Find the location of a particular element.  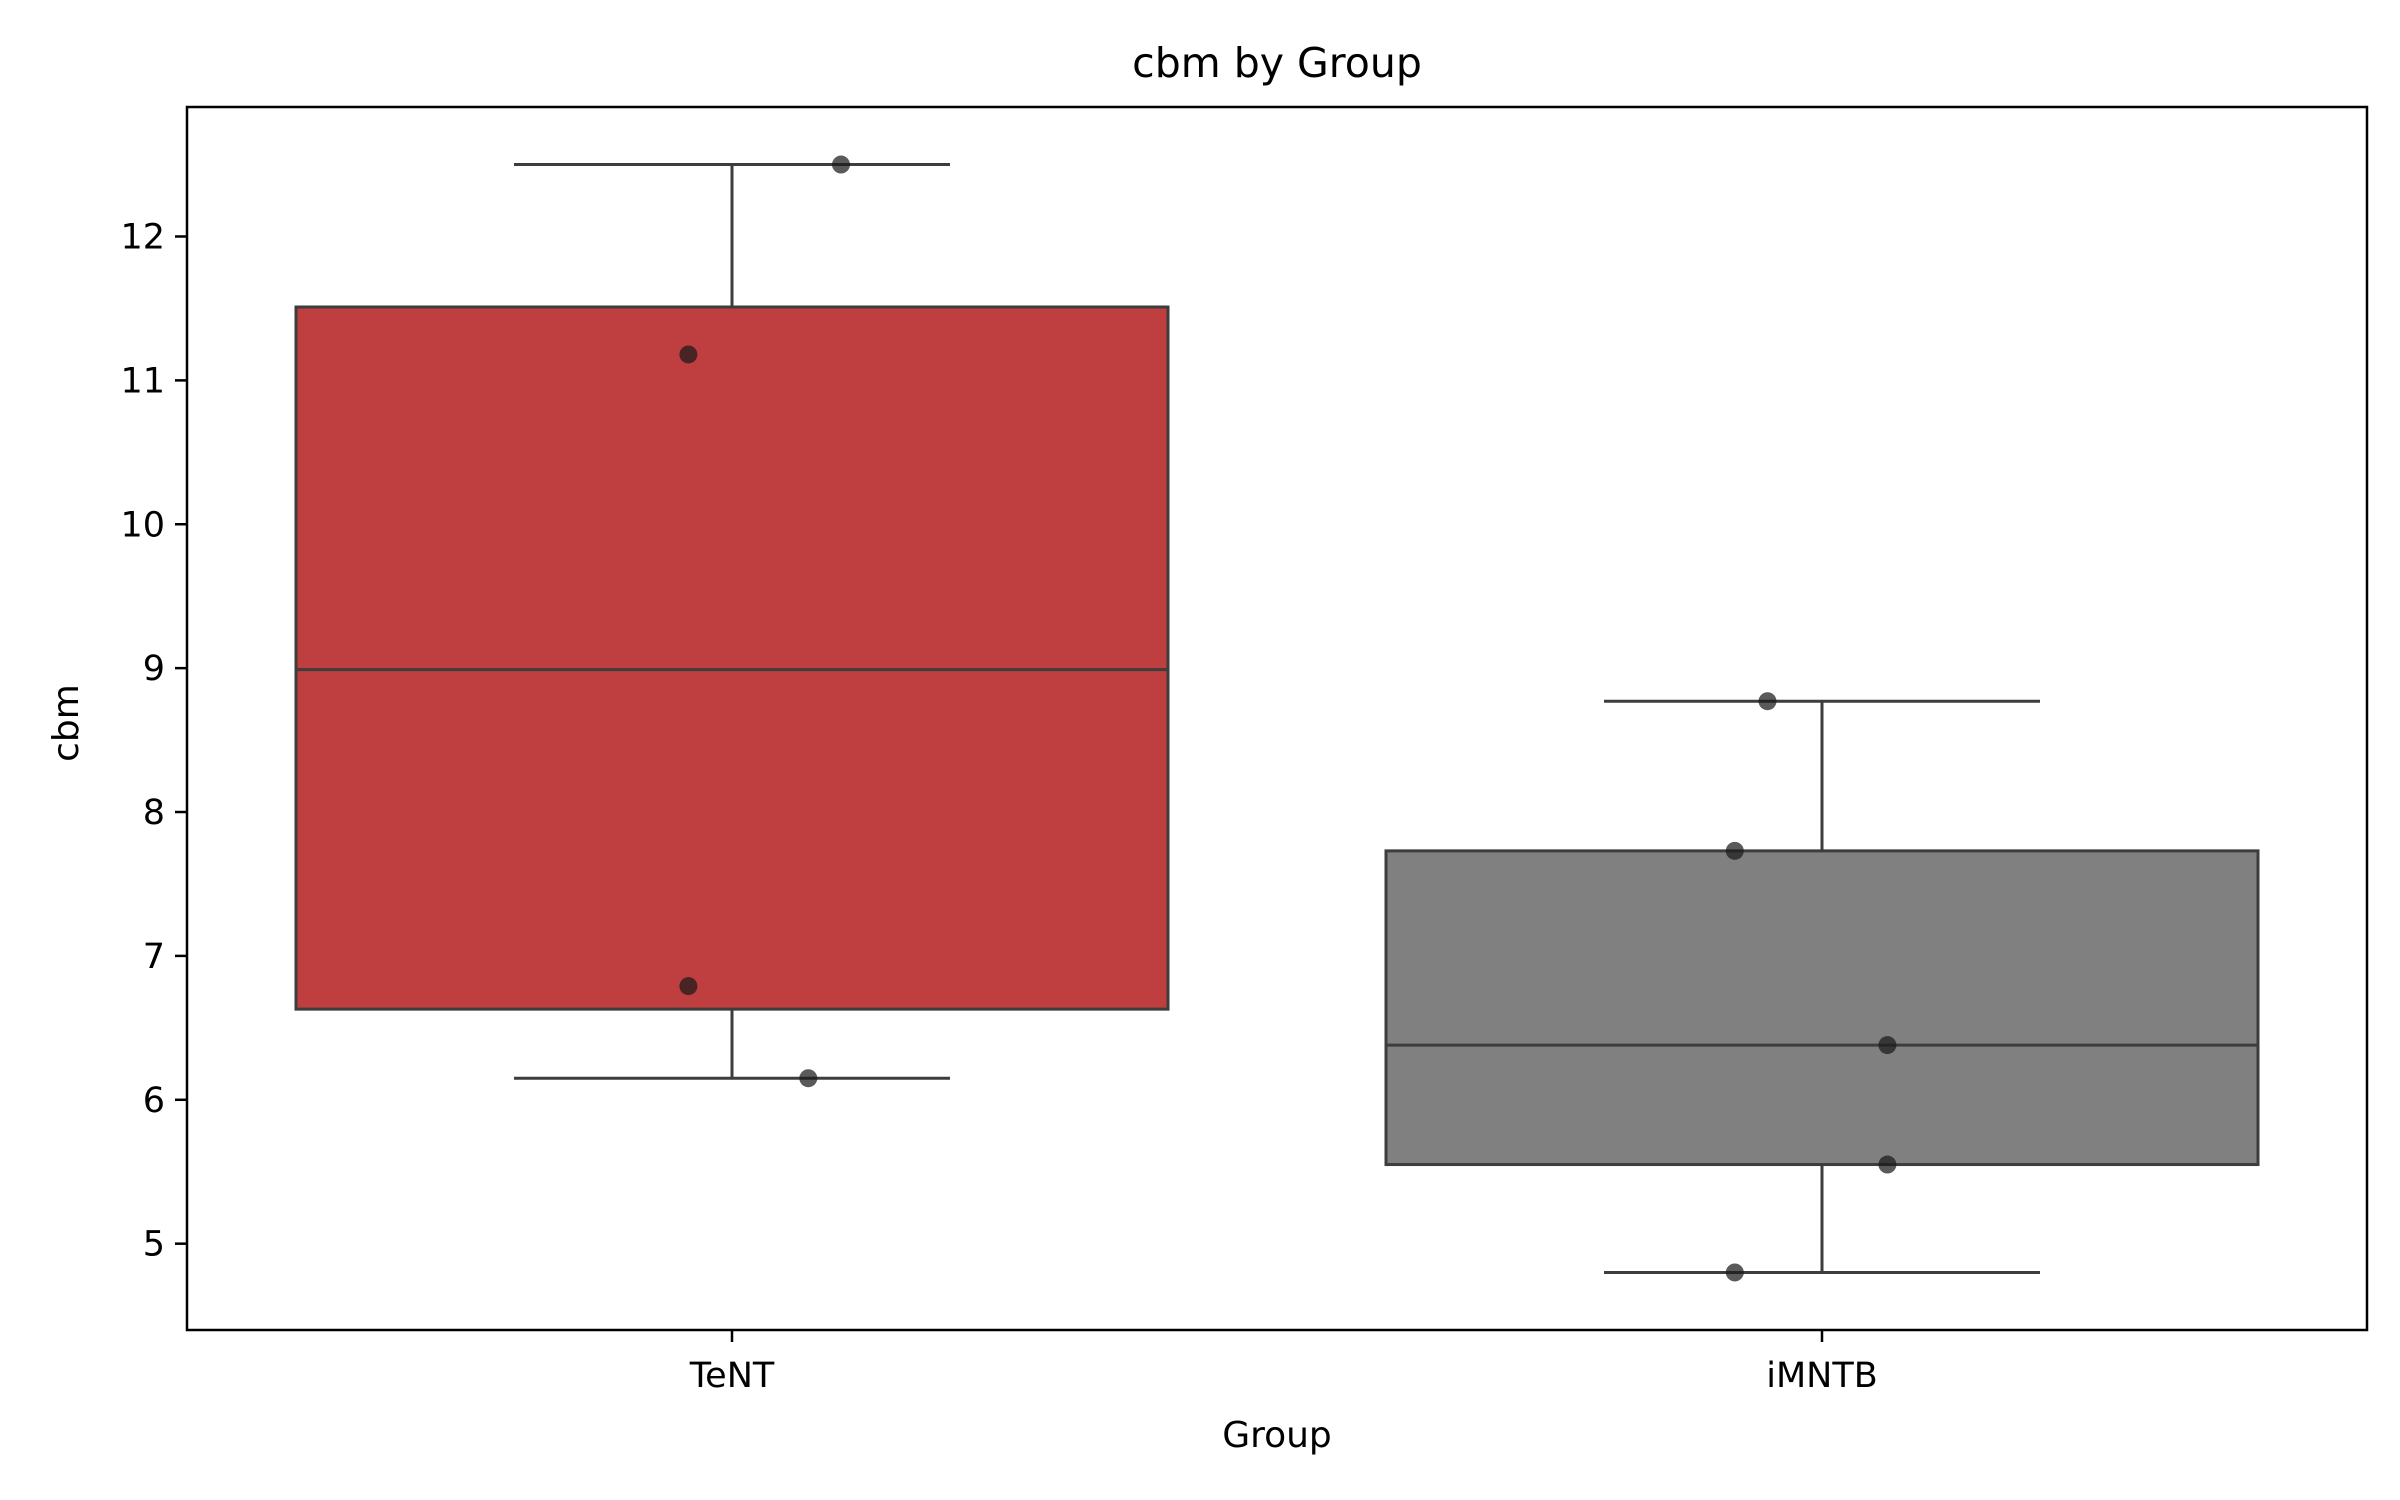

box-iqr is located at coordinates (1822, 1008).